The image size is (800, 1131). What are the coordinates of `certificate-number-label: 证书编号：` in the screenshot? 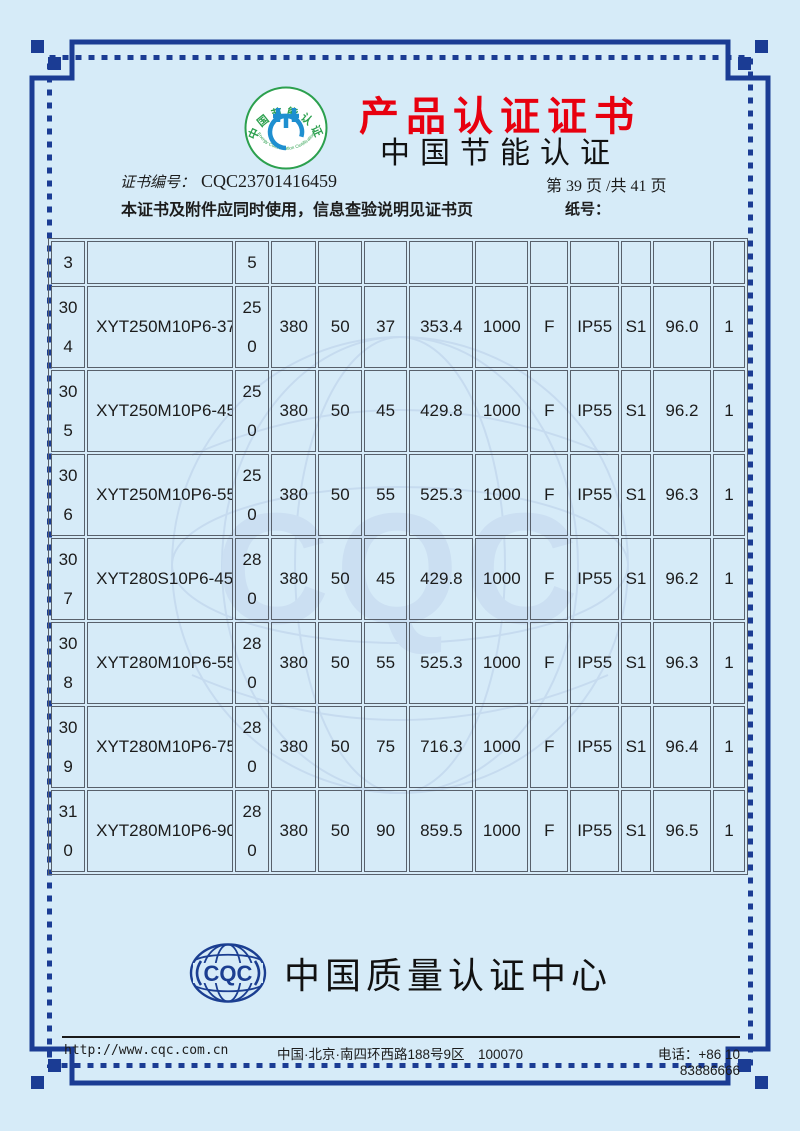 It's located at (158, 182).